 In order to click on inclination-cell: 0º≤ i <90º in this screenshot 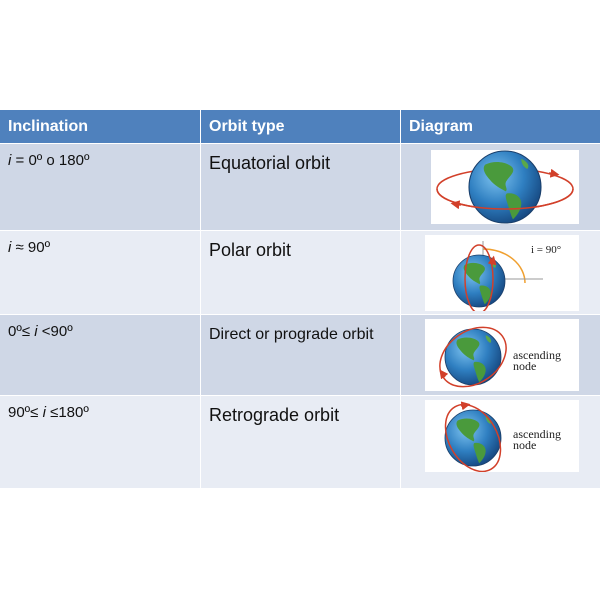, I will do `click(100, 355)`.